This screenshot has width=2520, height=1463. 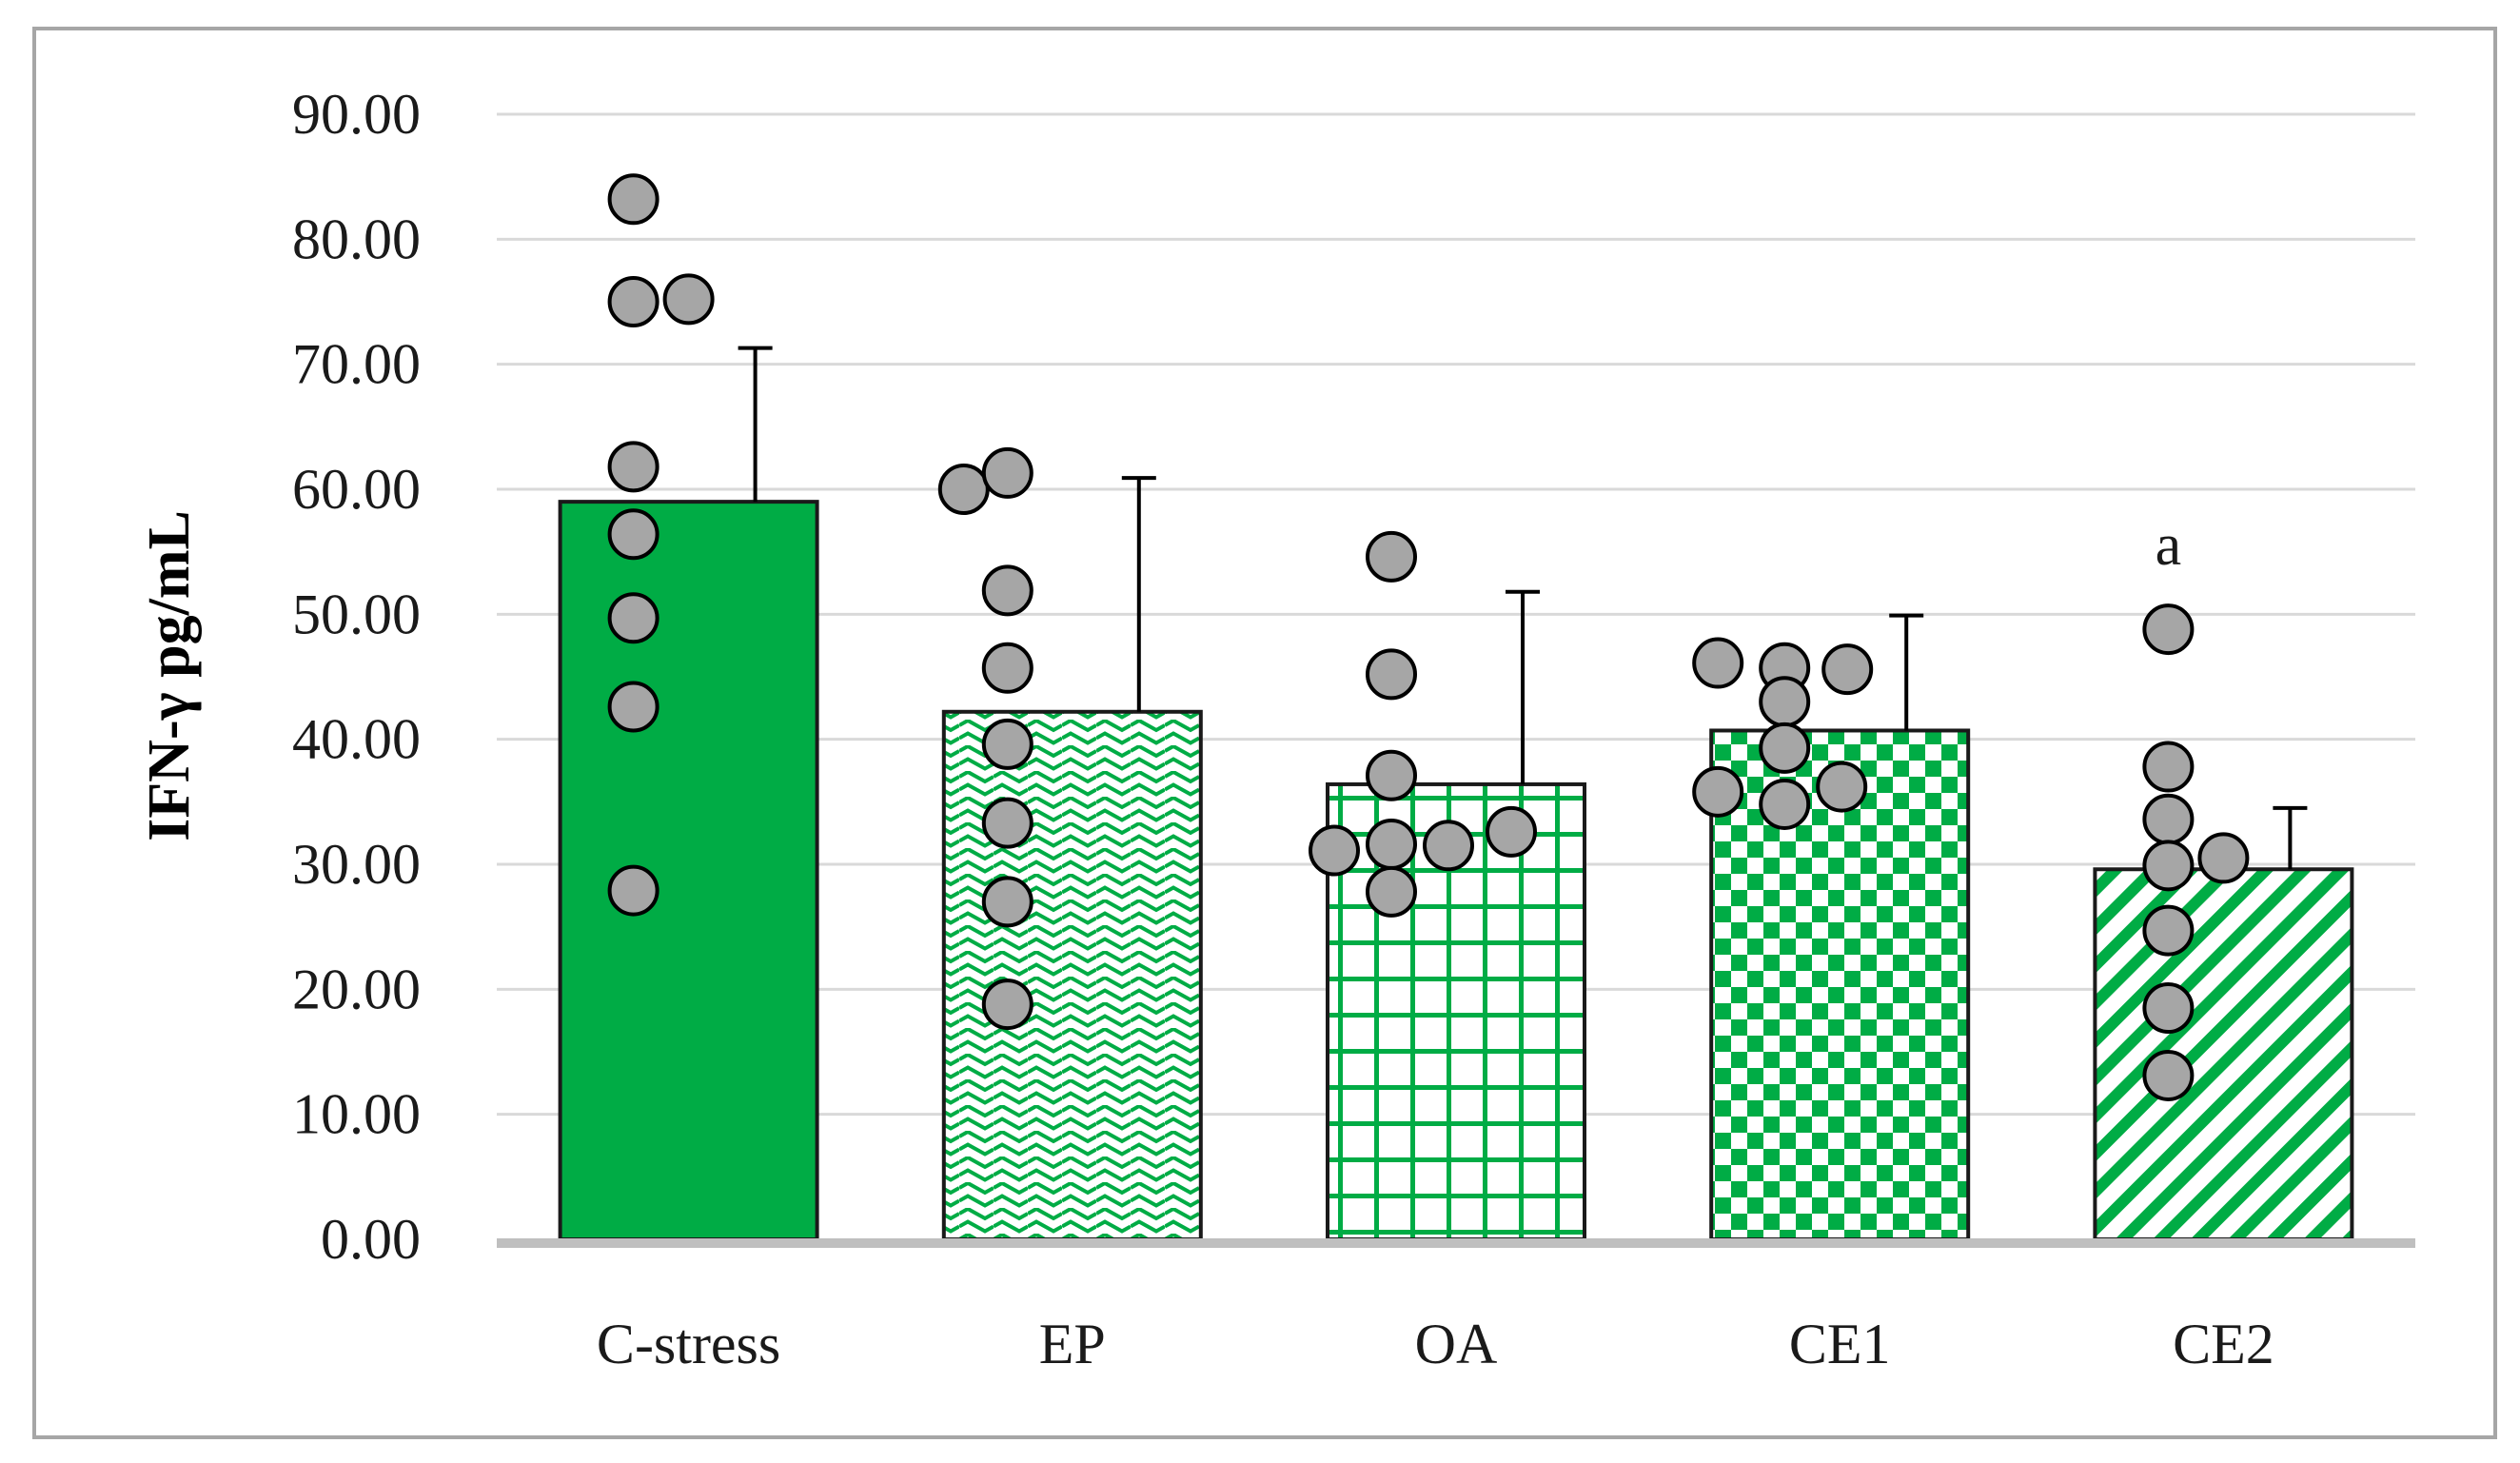 I want to click on x-tick-label: OA, so click(x=1456, y=1344).